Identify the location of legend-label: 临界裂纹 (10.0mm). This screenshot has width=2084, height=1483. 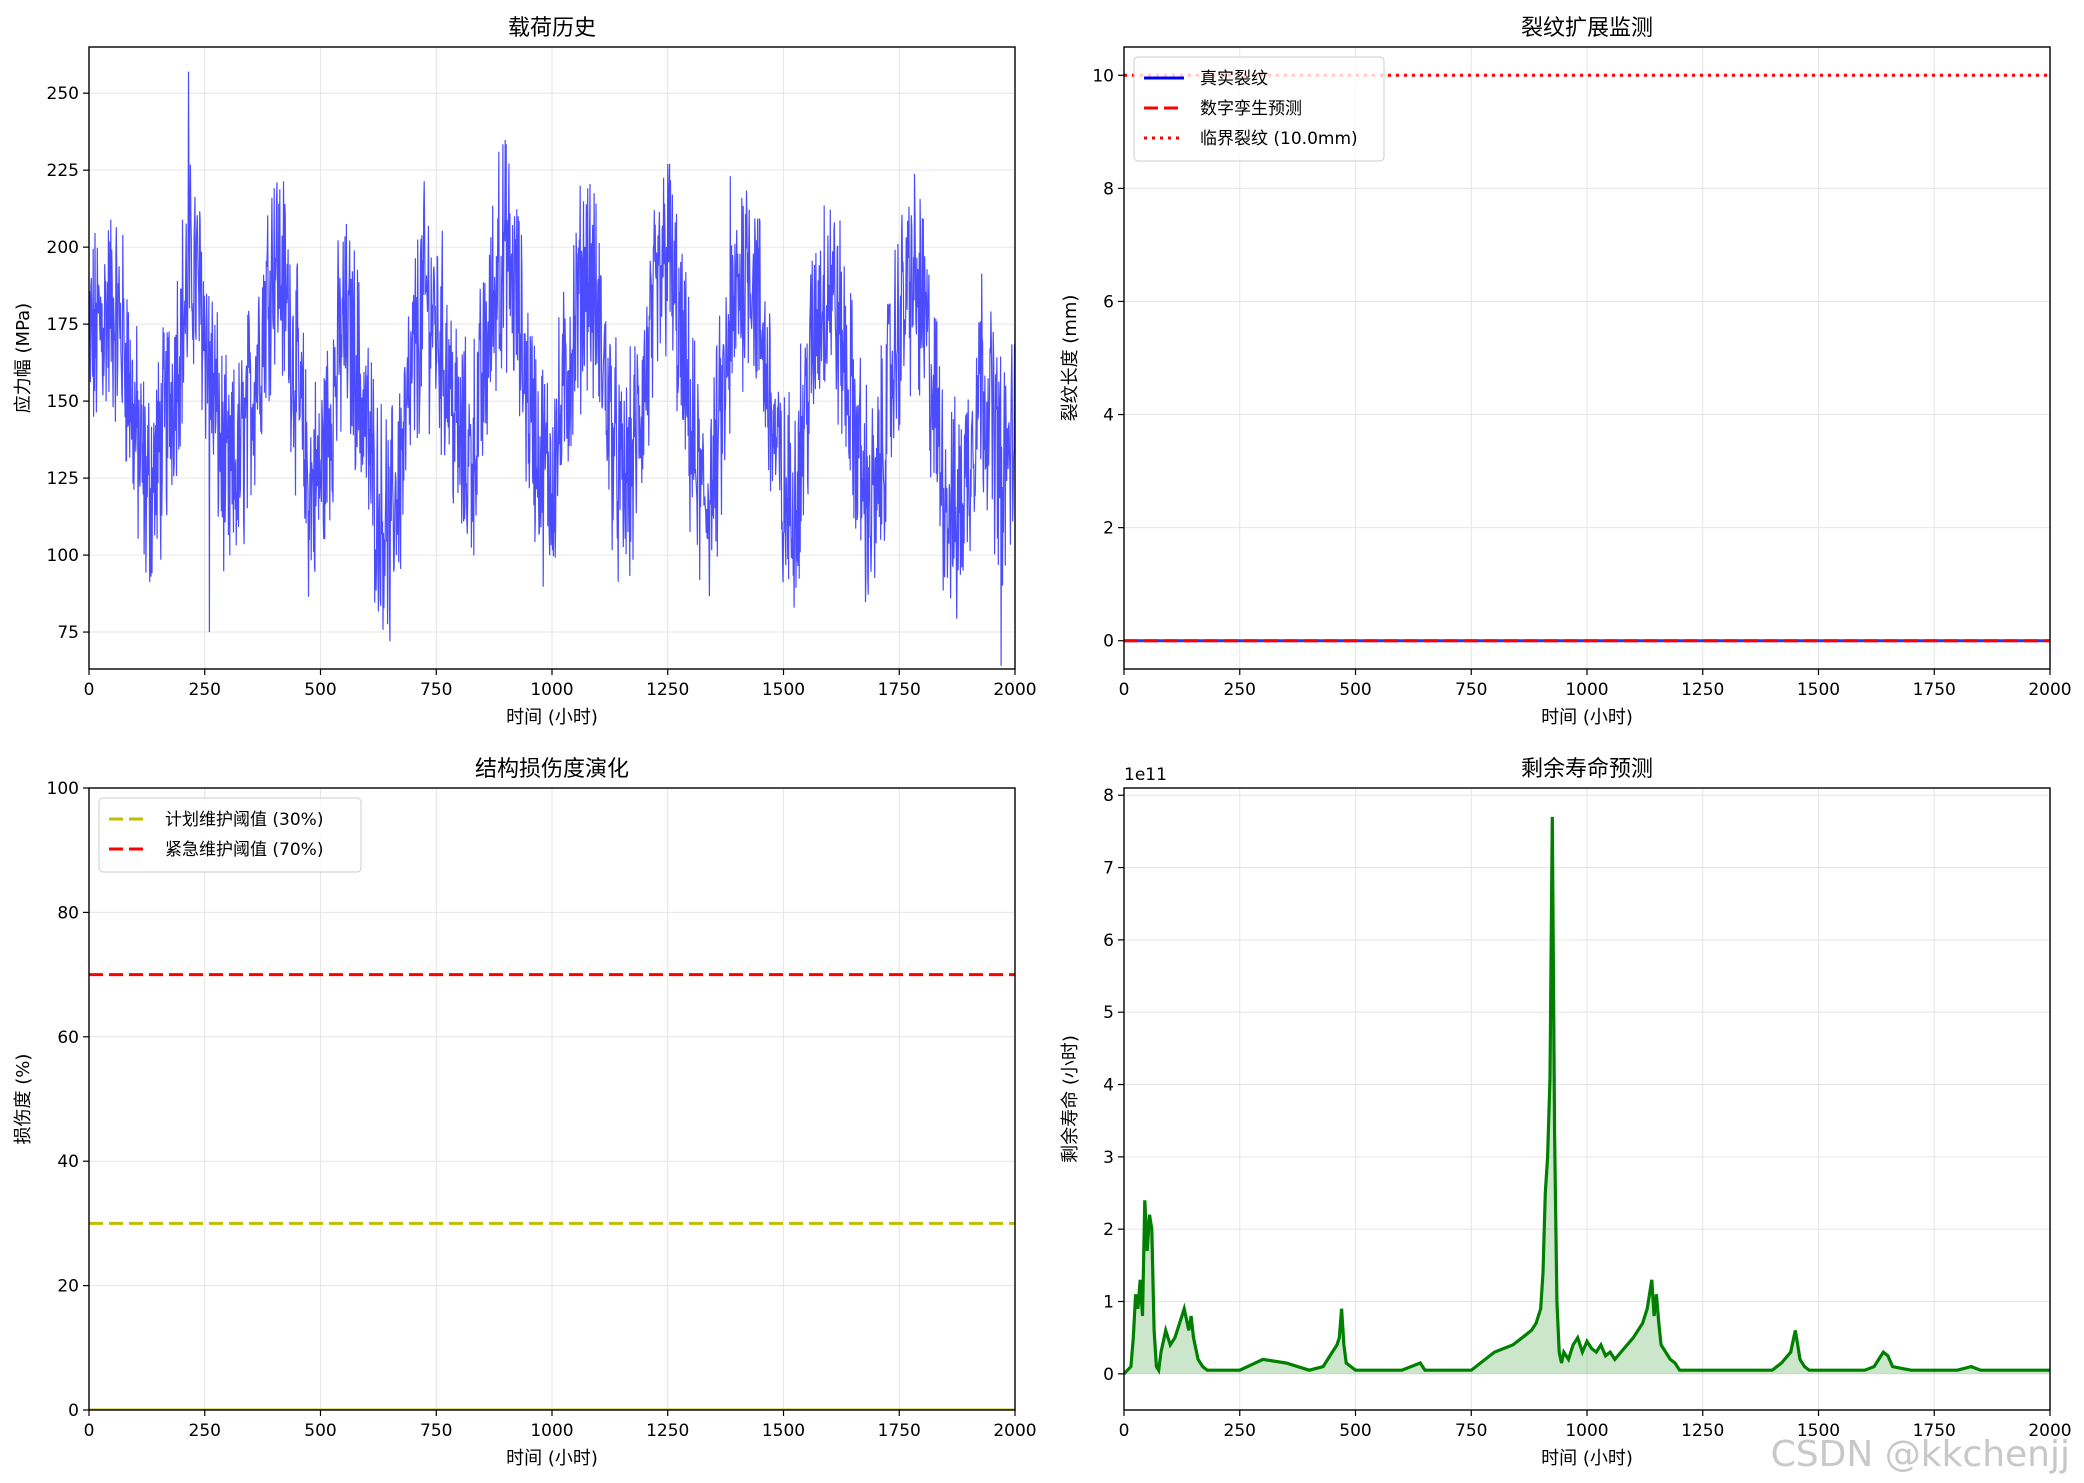
(1279, 139).